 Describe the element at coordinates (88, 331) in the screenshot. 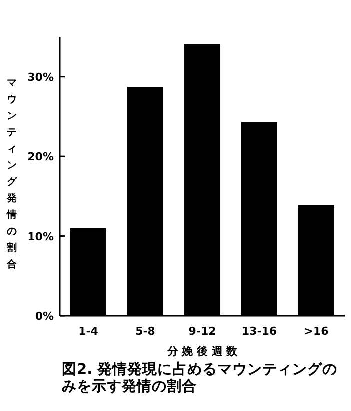

I see `x-tick-label: 1-4` at that location.